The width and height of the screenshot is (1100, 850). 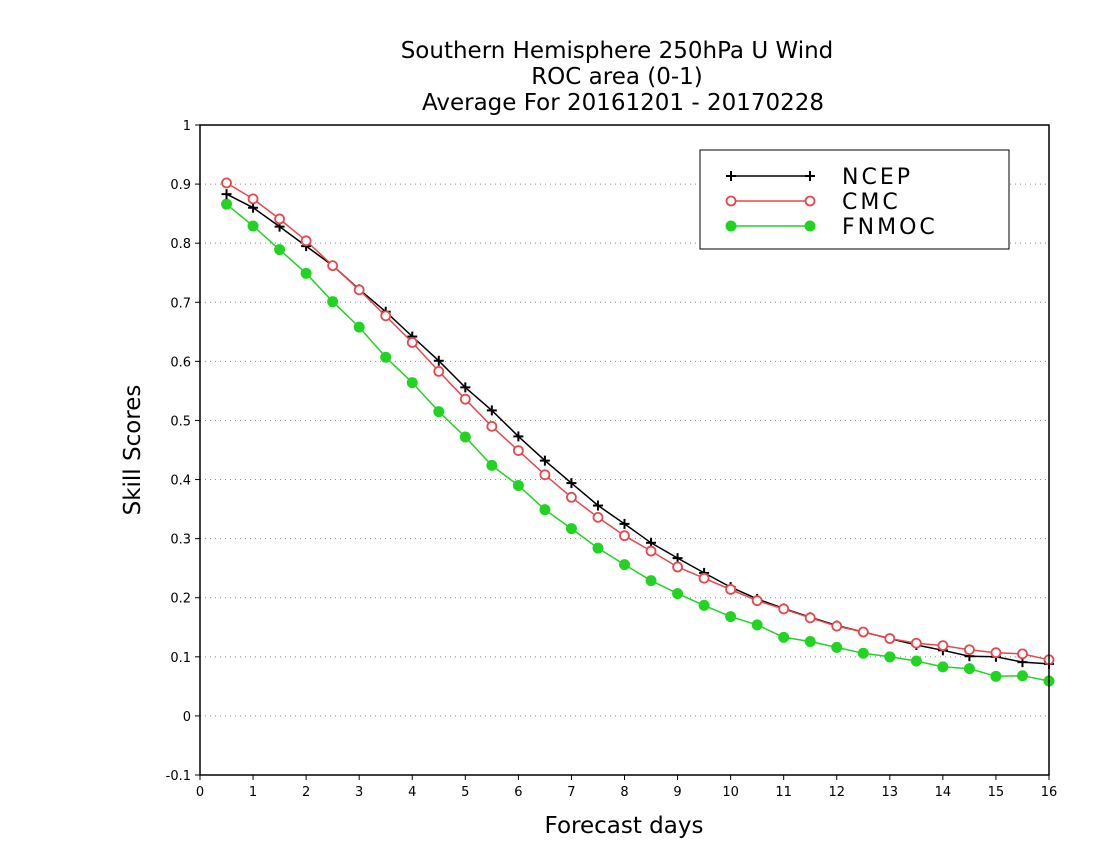 I want to click on x-tick-label: 6, so click(x=518, y=792).